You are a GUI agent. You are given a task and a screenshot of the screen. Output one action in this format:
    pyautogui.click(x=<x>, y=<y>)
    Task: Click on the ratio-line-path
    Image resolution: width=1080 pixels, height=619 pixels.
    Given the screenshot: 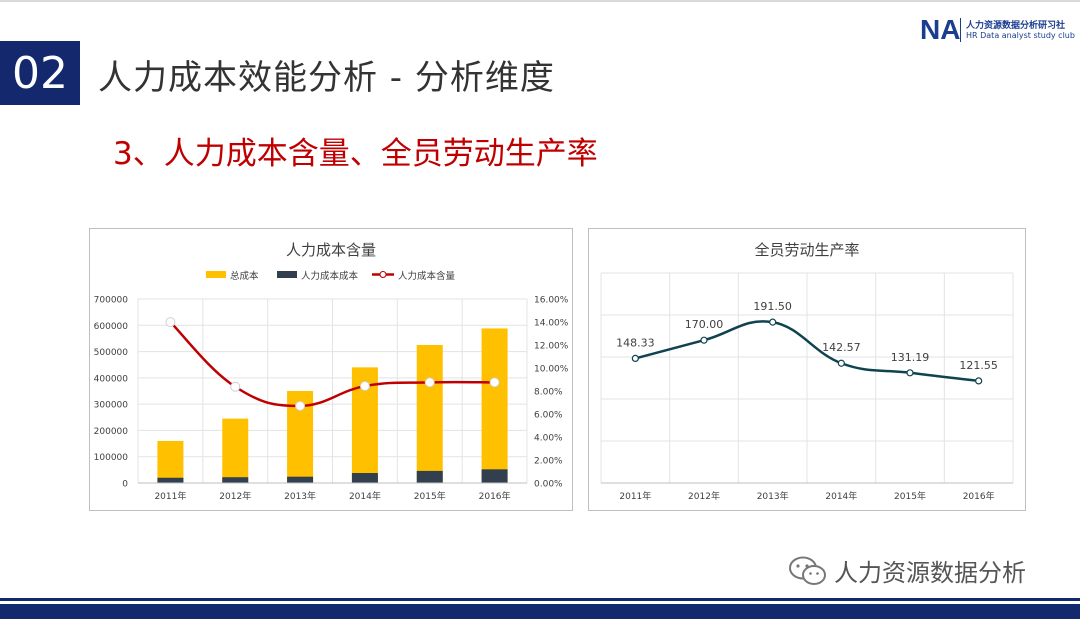 What is the action you would take?
    pyautogui.click(x=332, y=364)
    